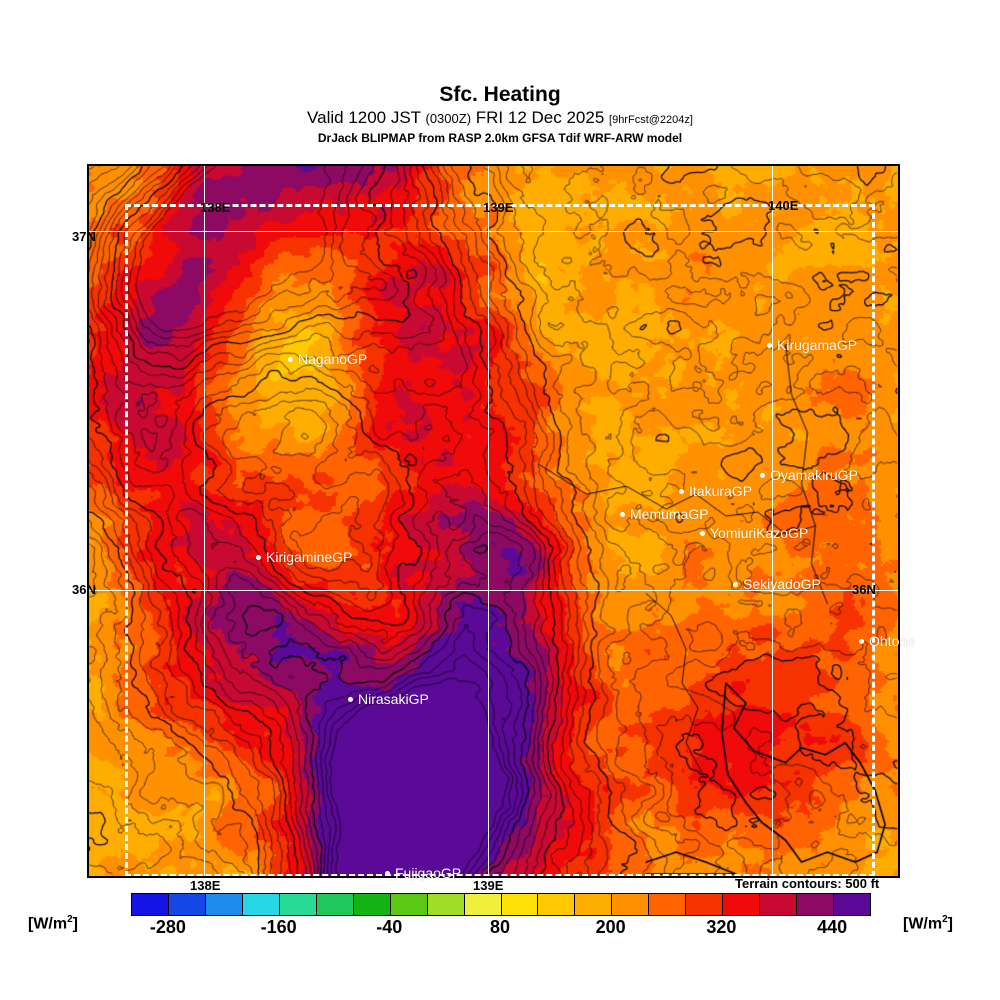 The width and height of the screenshot is (1000, 1000). What do you see at coordinates (832, 927) in the screenshot?
I see `colorbar-tick-440: 440` at bounding box center [832, 927].